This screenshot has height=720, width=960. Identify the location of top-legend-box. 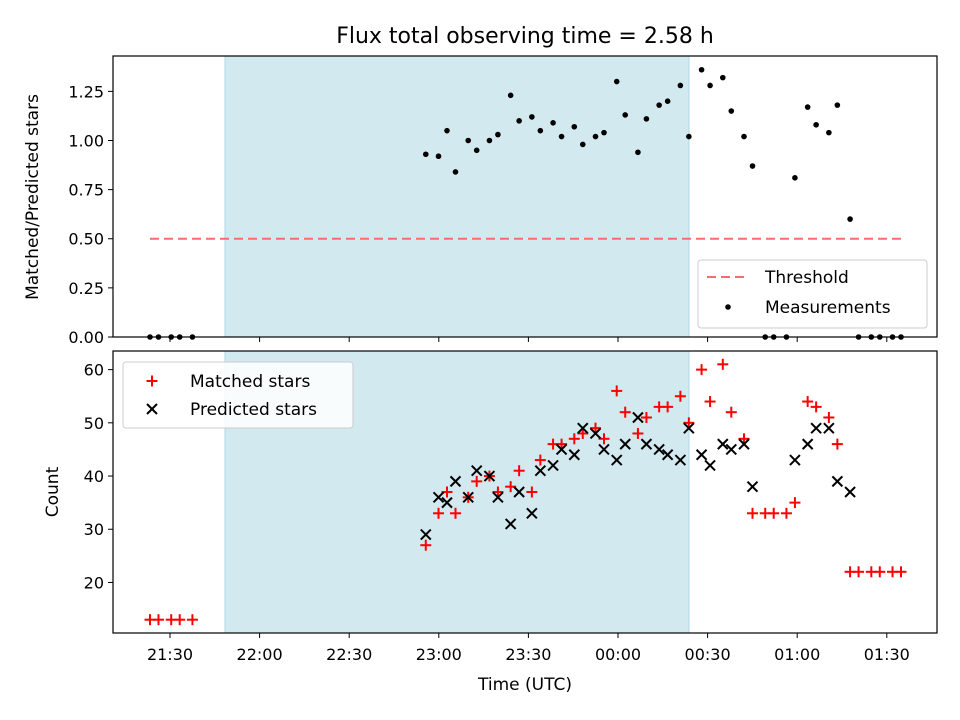
(812, 294).